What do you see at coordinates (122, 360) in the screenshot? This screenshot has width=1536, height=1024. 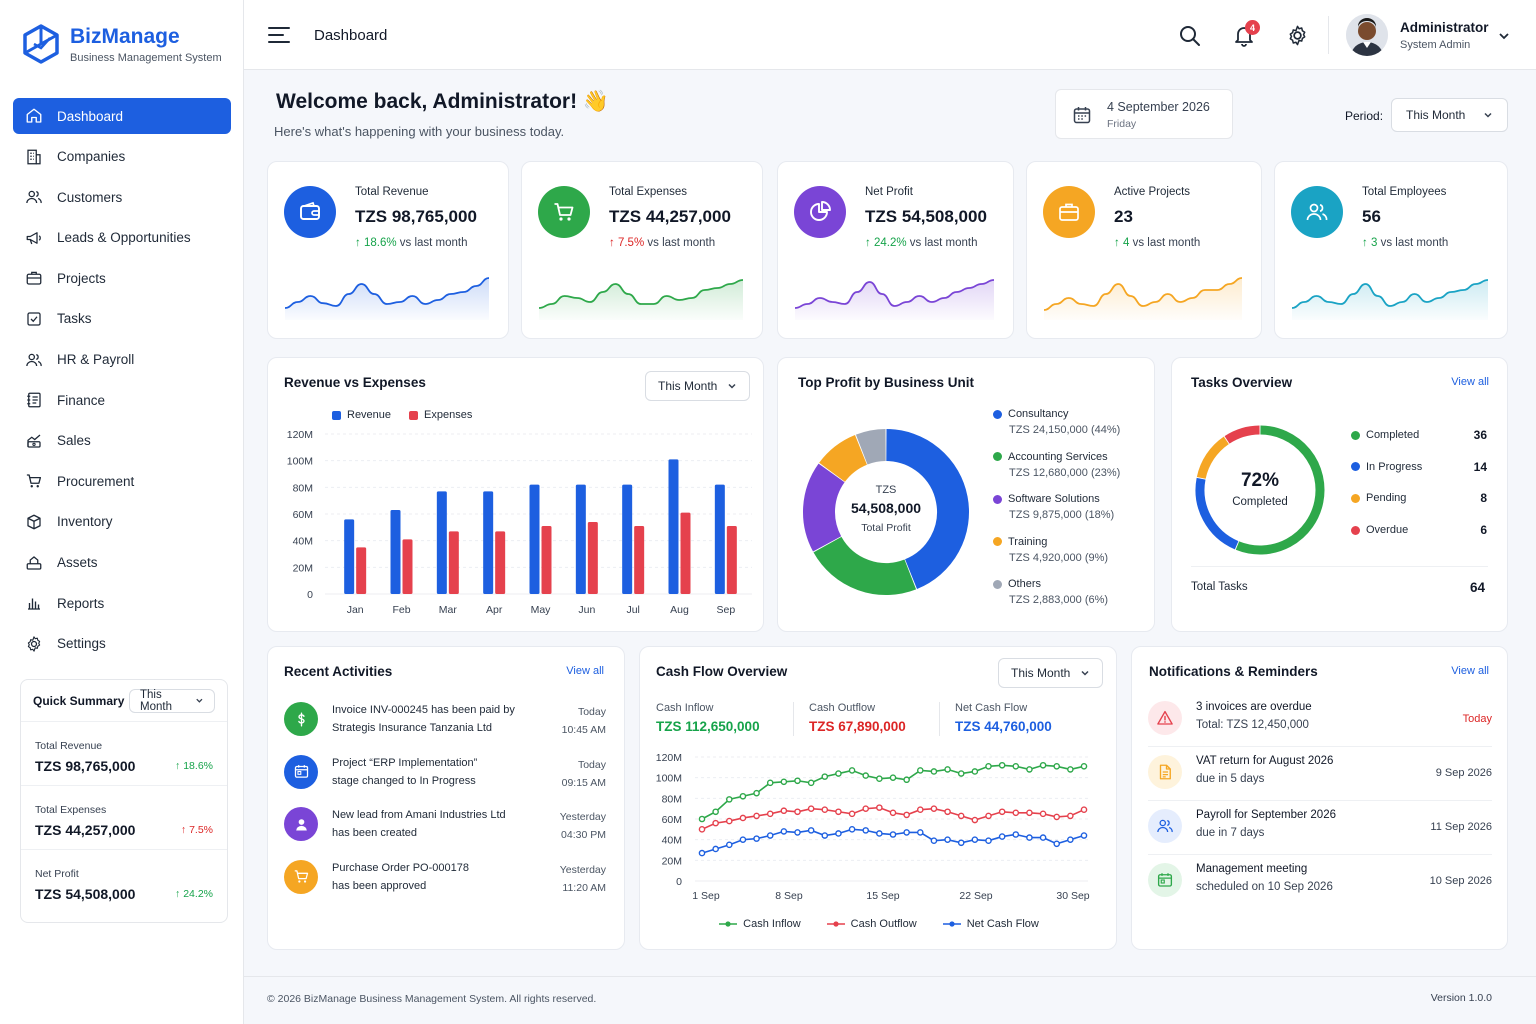 I see `sidebar-item-hr-payroll: HR & Payroll` at bounding box center [122, 360].